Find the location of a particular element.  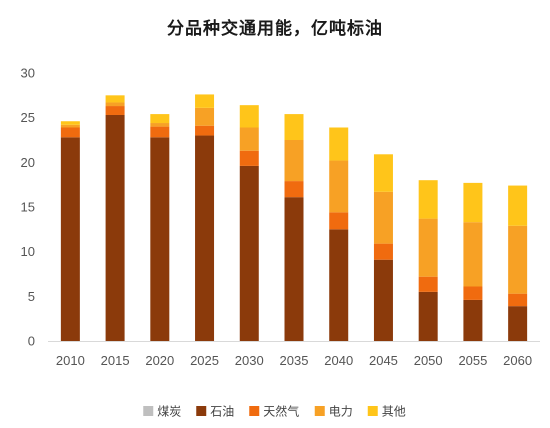

y-tick-label: 20 is located at coordinates (28, 162).